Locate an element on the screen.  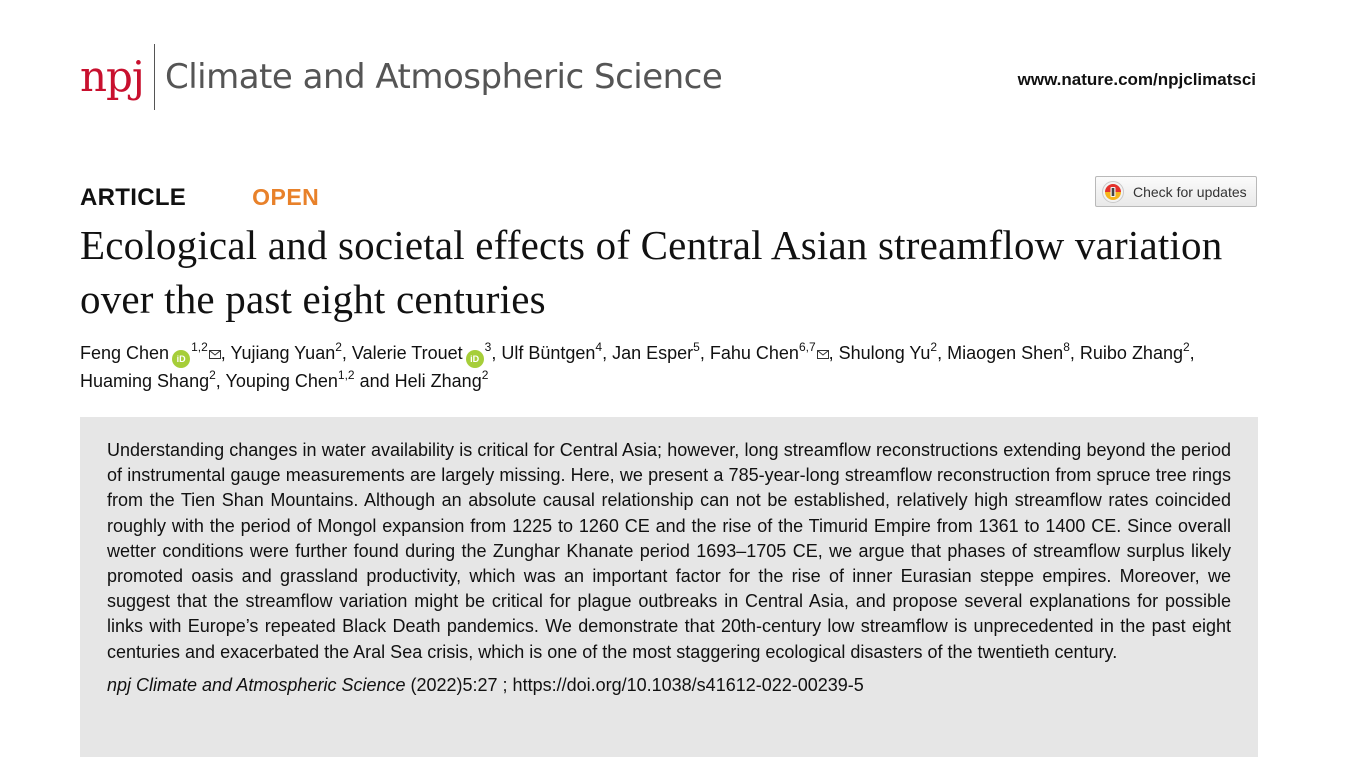
article-type: ARTICLE is located at coordinates (133, 197).